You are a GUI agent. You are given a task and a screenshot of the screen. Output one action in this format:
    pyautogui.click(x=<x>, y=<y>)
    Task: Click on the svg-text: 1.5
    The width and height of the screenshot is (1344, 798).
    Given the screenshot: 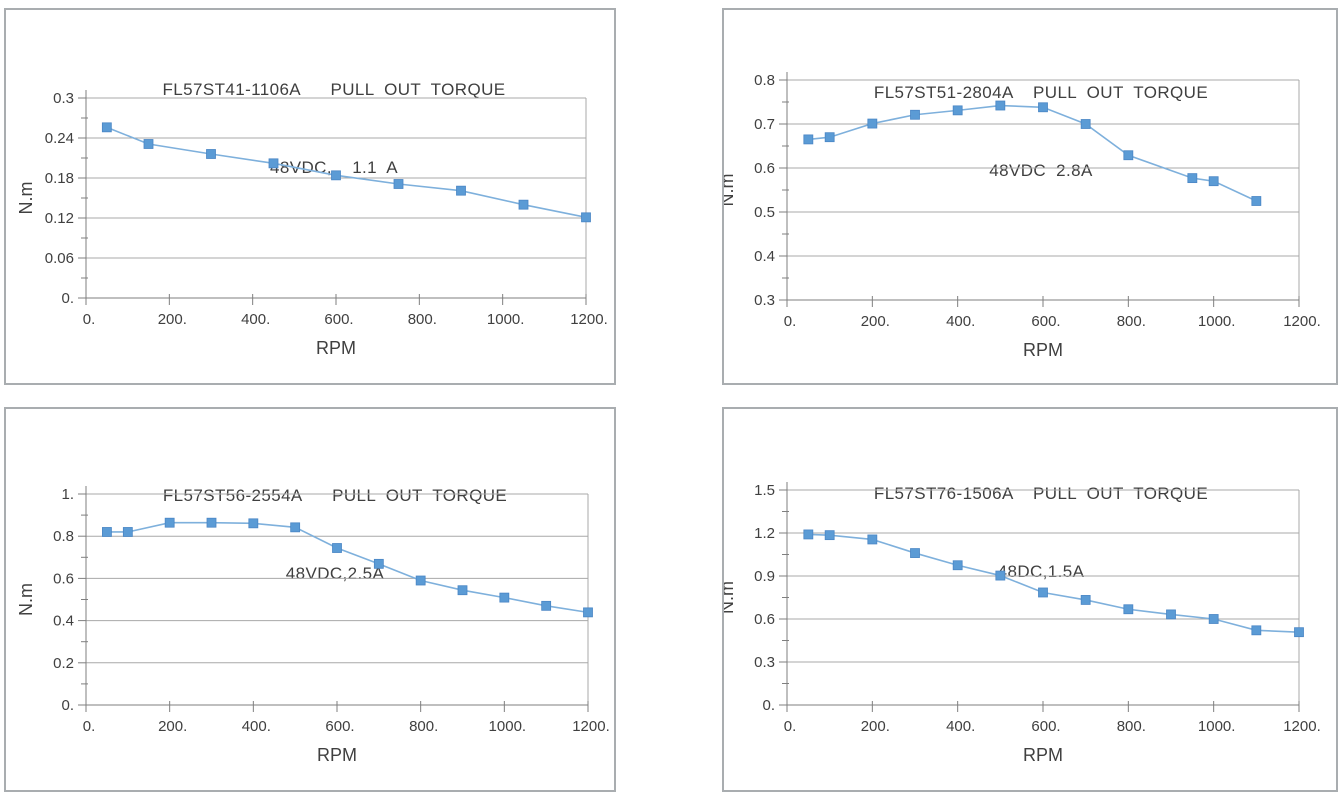 What is the action you would take?
    pyautogui.click(x=764, y=490)
    